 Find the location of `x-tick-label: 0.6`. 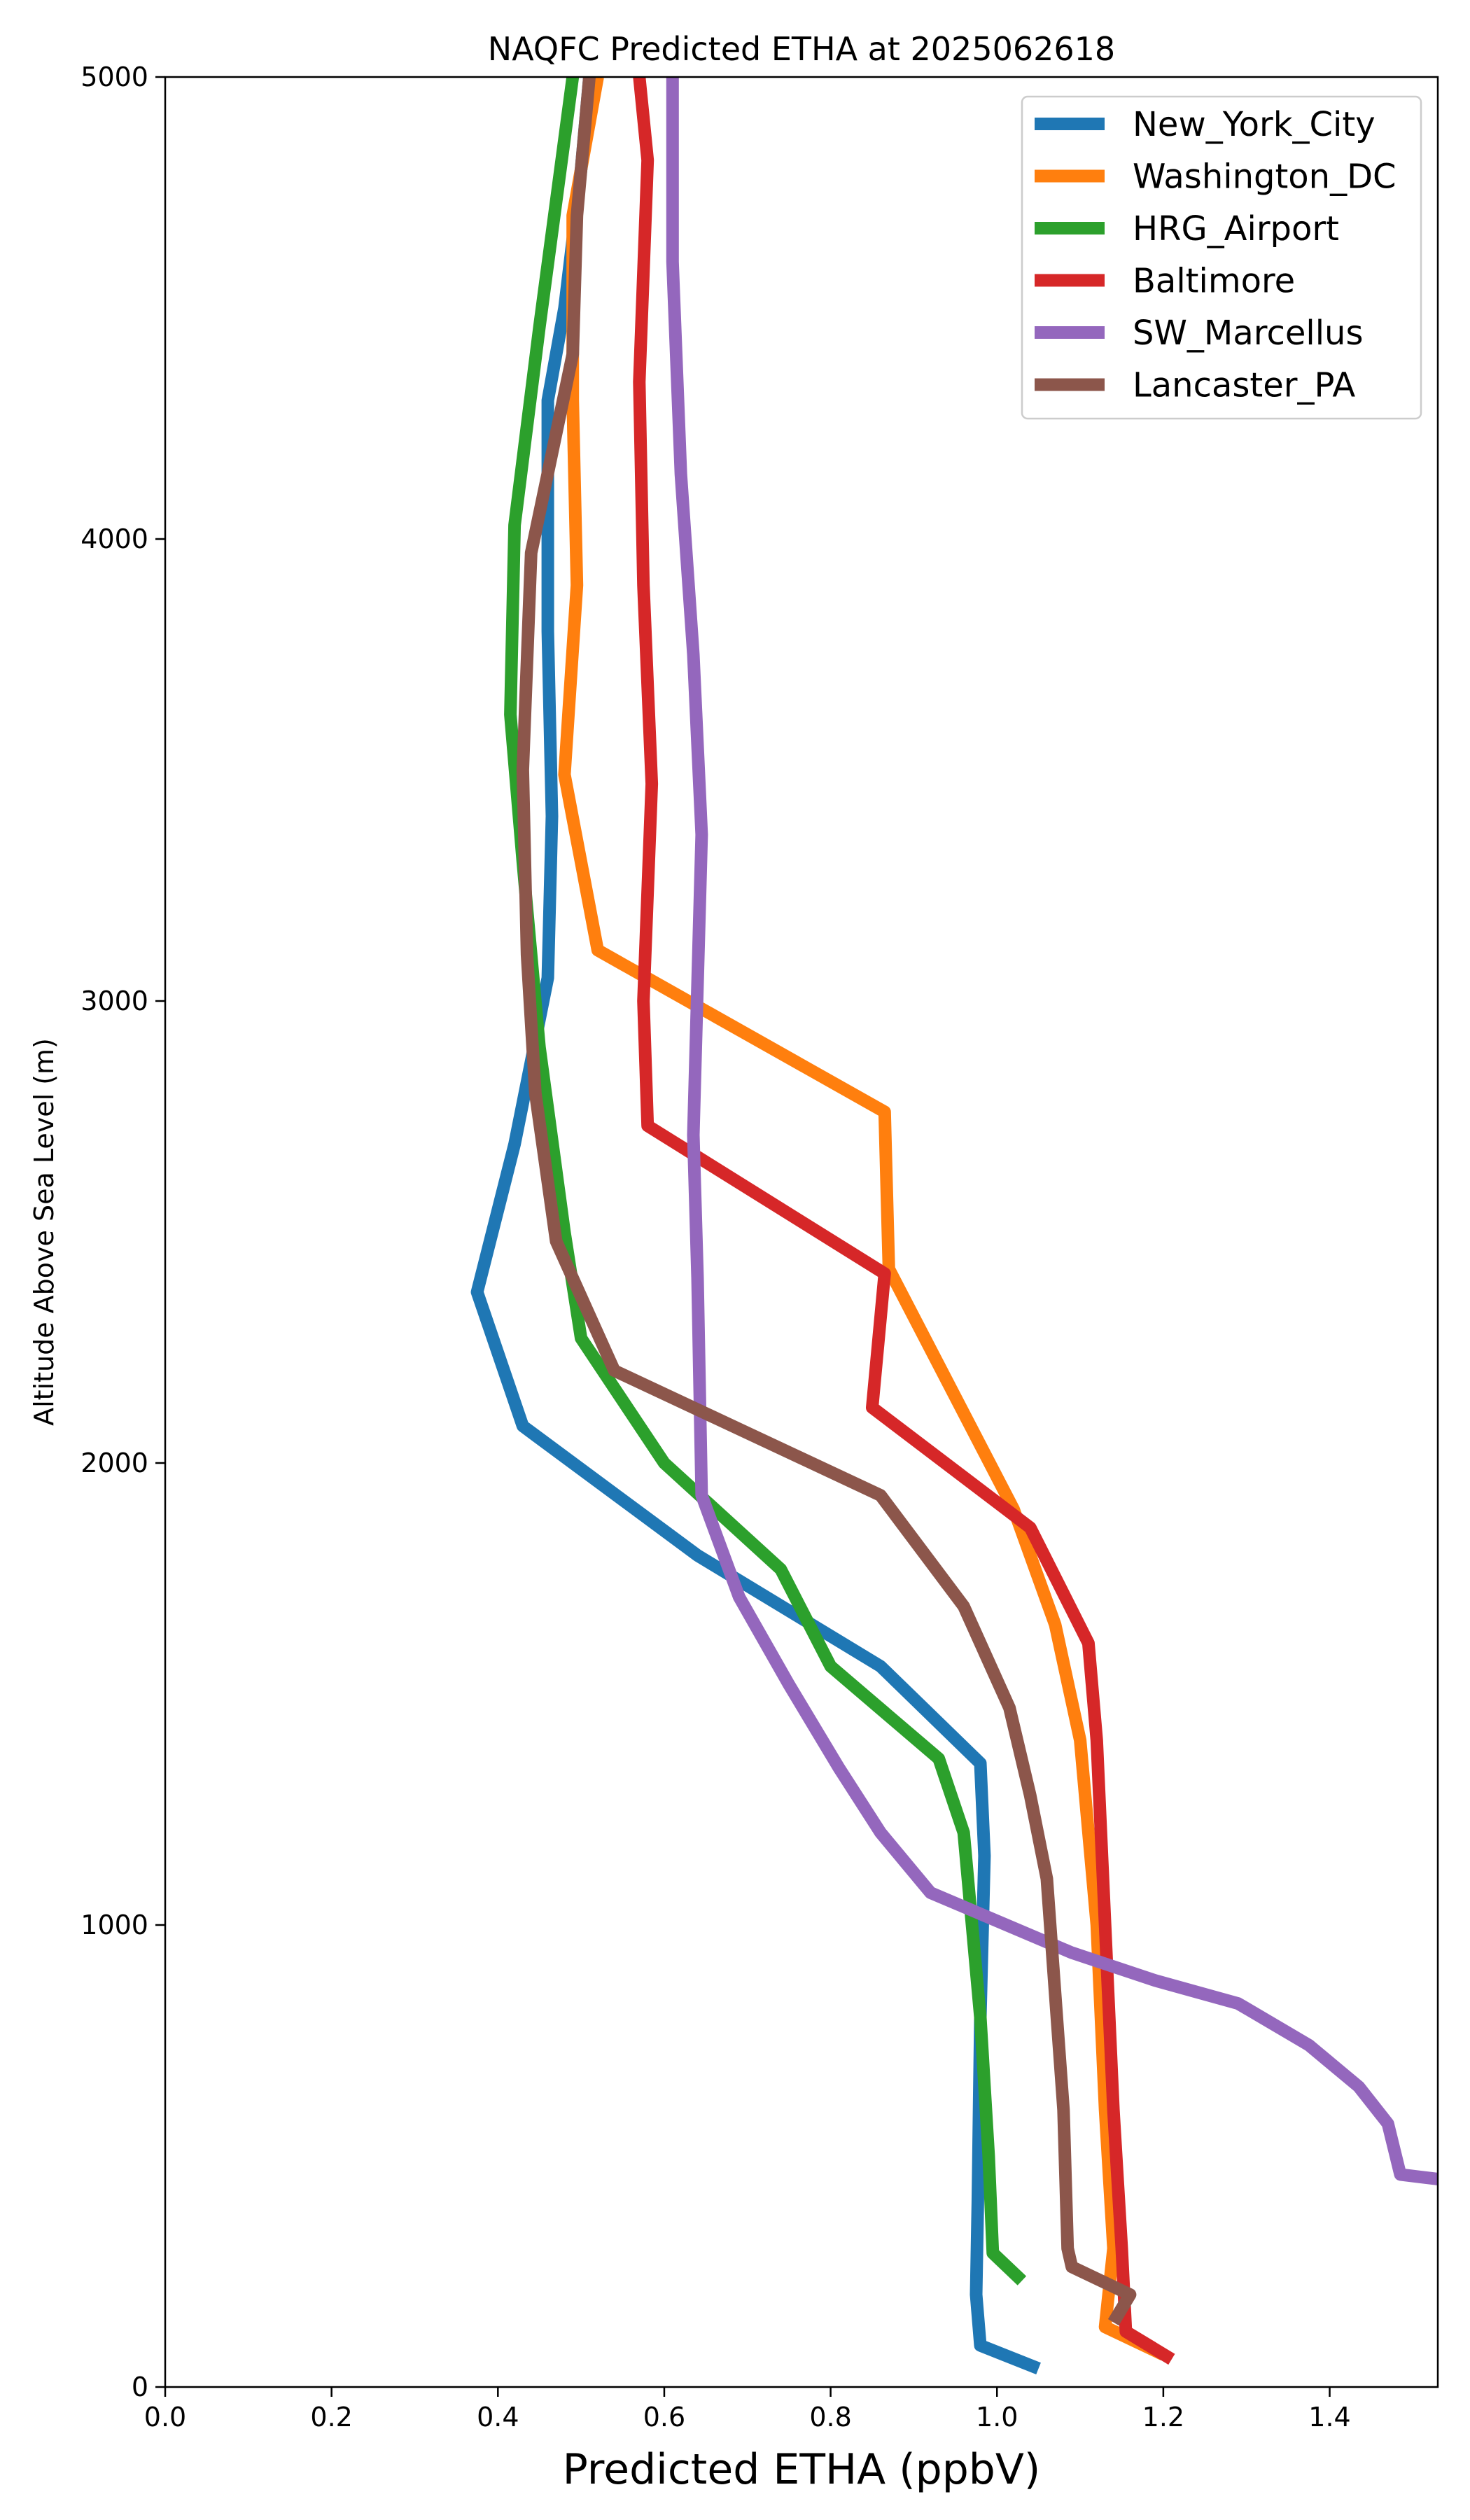

x-tick-label: 0.6 is located at coordinates (664, 2417).